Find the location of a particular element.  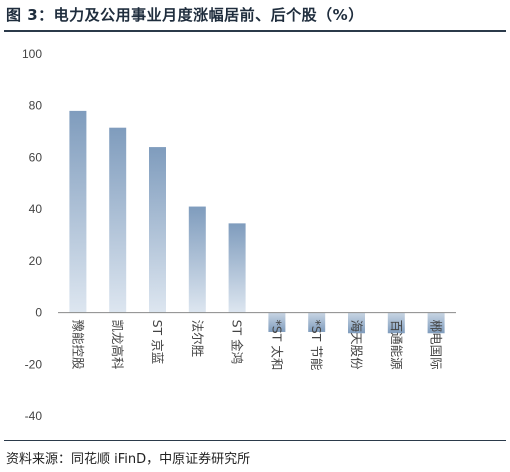

y-tick-label: 100 is located at coordinates (32, 54).